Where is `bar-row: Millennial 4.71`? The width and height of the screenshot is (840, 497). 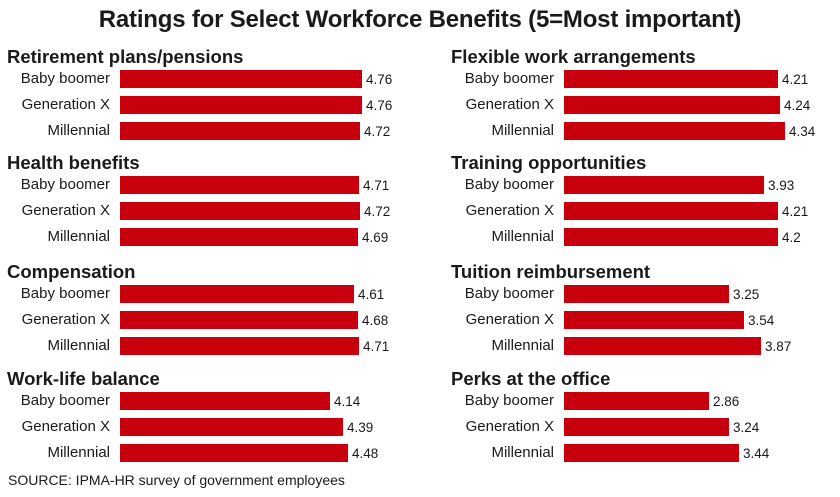 bar-row: Millennial 4.71 is located at coordinates (207, 346).